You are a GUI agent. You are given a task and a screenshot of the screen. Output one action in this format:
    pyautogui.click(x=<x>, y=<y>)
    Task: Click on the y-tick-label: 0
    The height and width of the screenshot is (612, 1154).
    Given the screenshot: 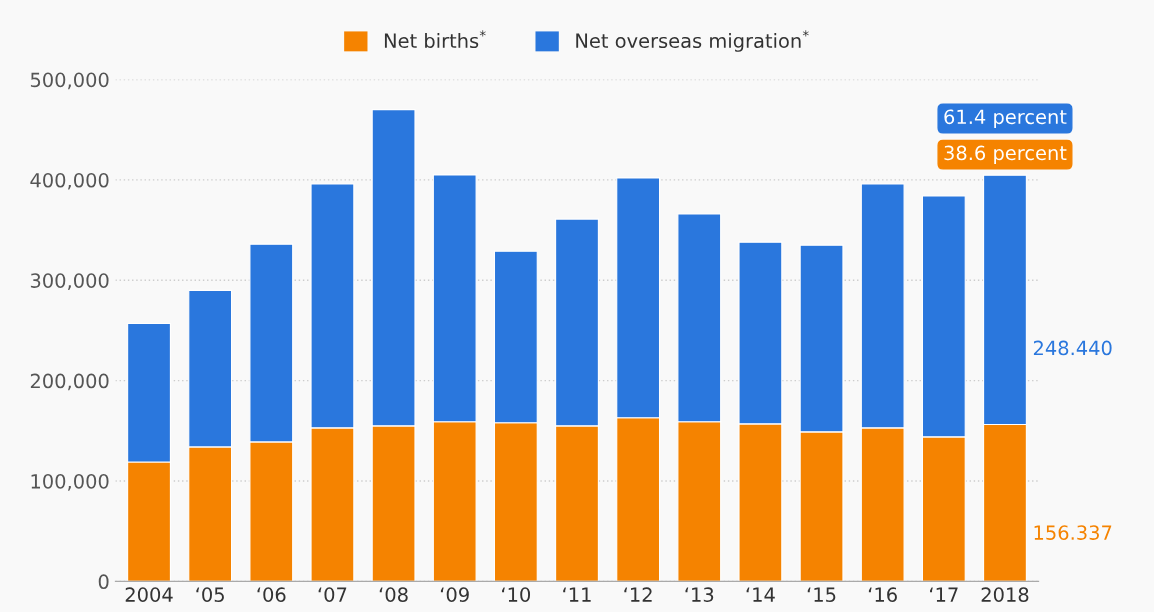 What is the action you would take?
    pyautogui.click(x=103, y=582)
    